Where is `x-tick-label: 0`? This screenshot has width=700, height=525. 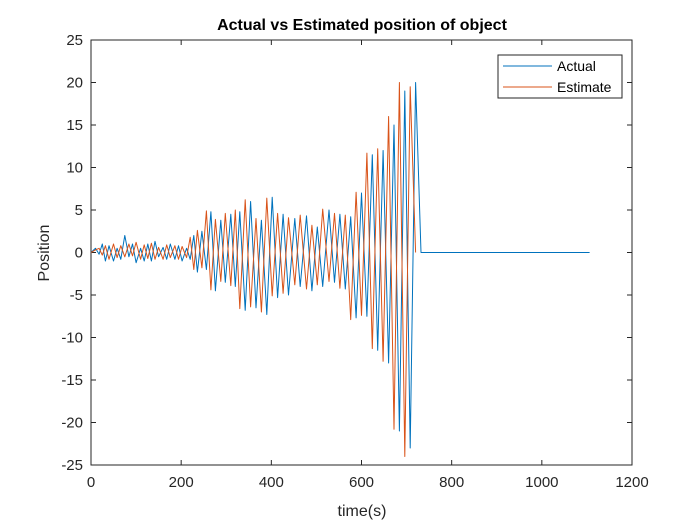 x-tick-label: 0 is located at coordinates (91, 482).